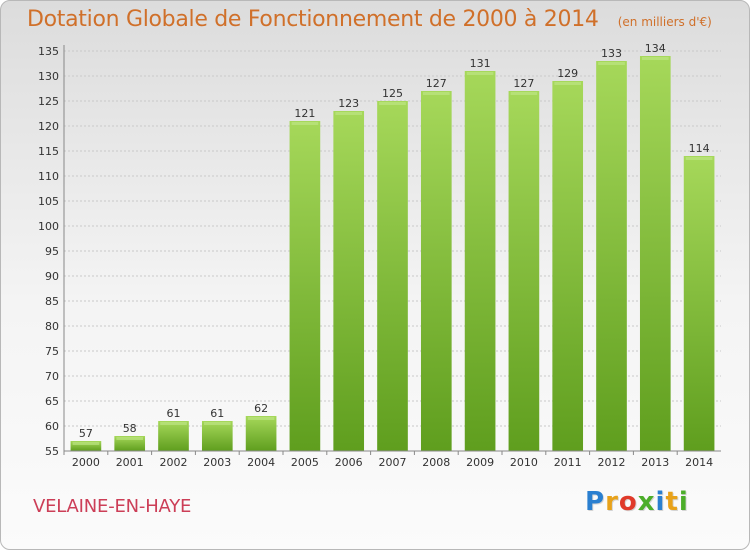 The image size is (750, 550). Describe the element at coordinates (261, 408) in the screenshot. I see `bar-value-label: 62` at that location.